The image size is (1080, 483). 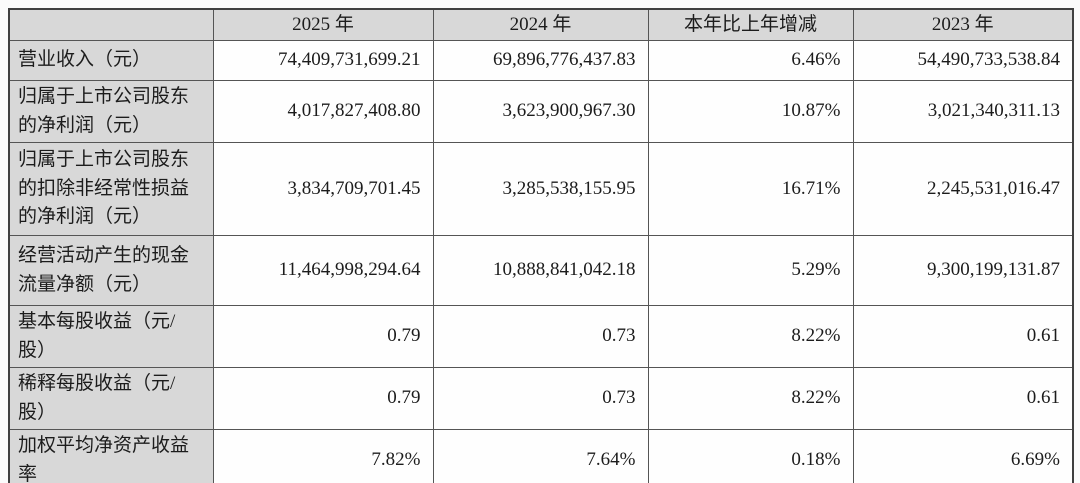 I want to click on cell-value: 6.69%, so click(x=963, y=456).